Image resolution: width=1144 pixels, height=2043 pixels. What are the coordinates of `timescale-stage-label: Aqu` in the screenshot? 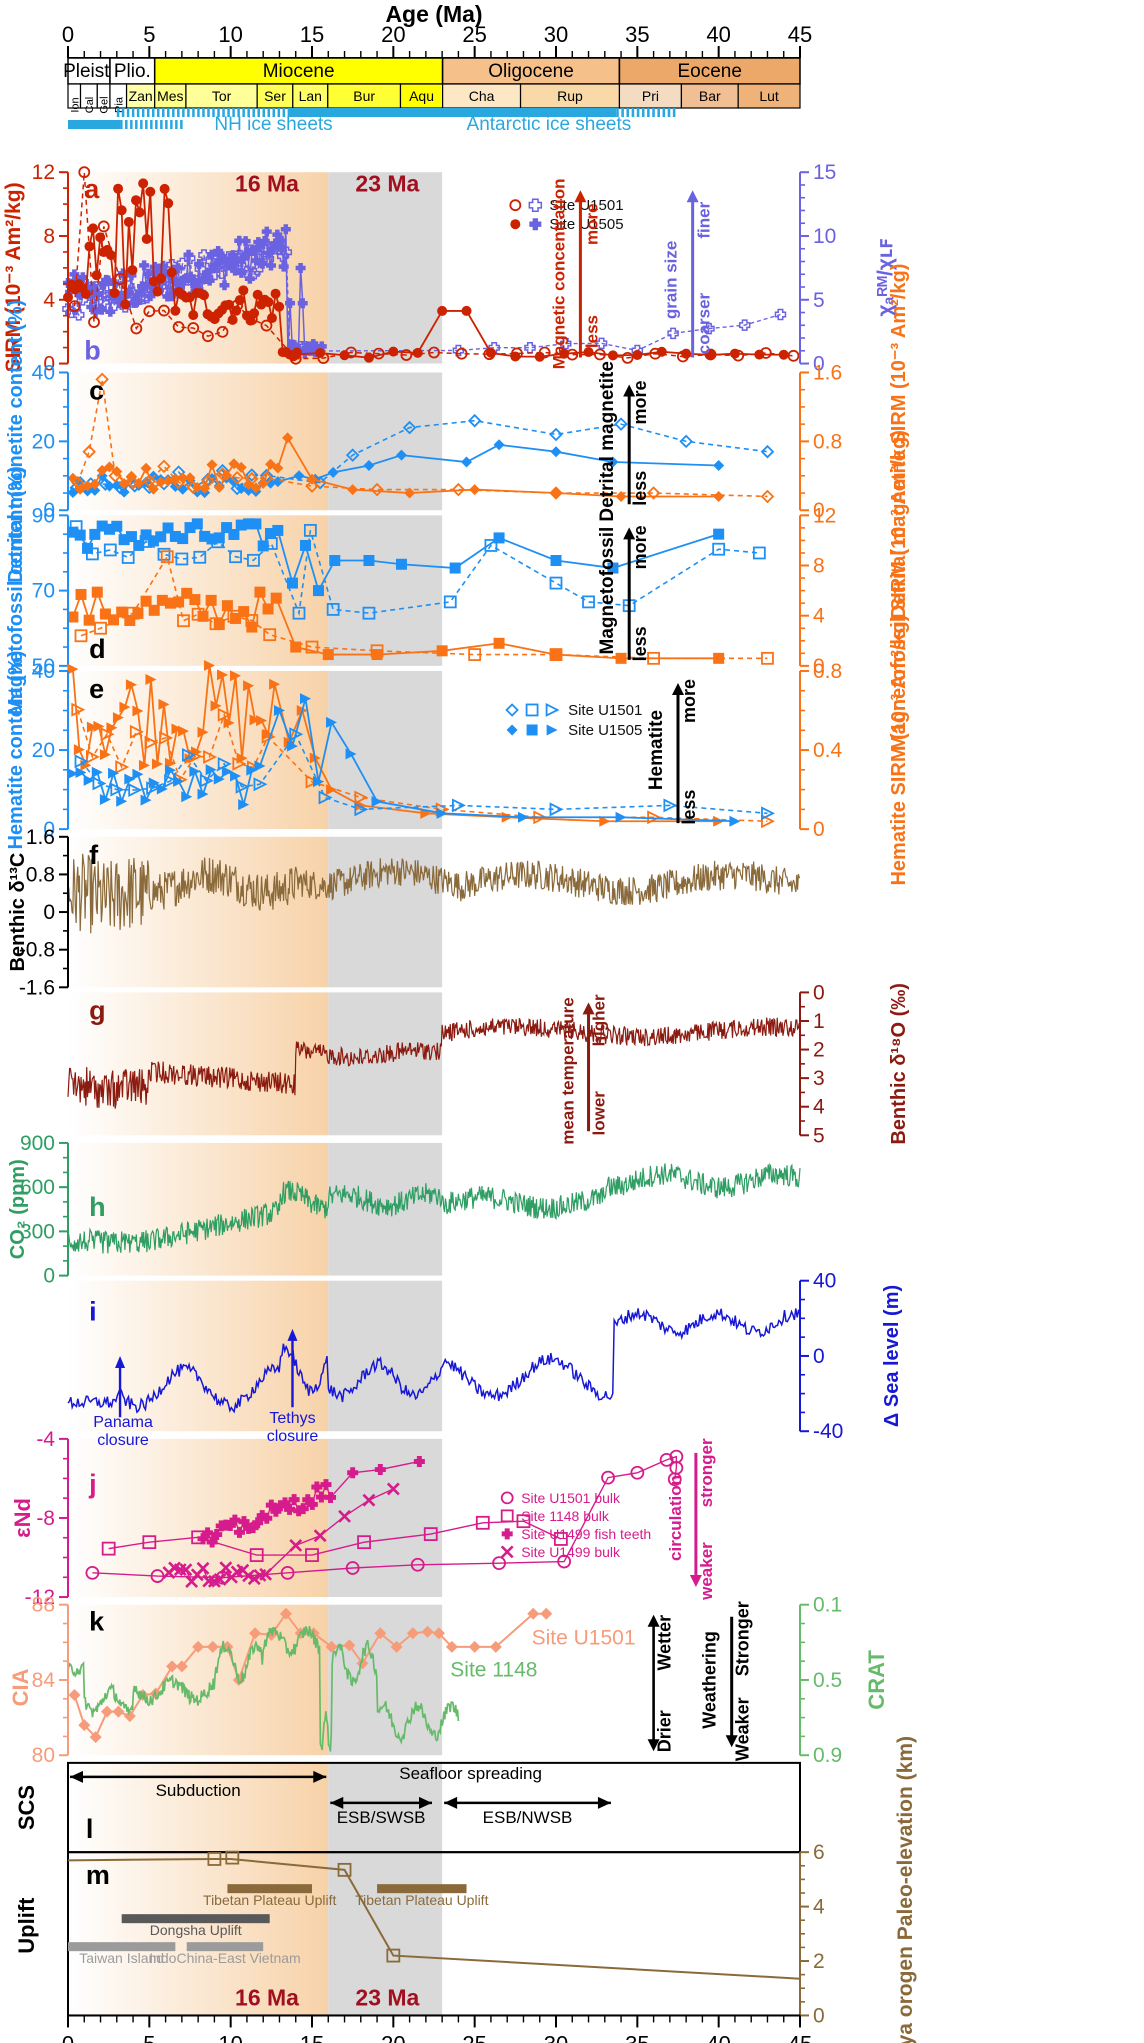 It's located at (421, 96).